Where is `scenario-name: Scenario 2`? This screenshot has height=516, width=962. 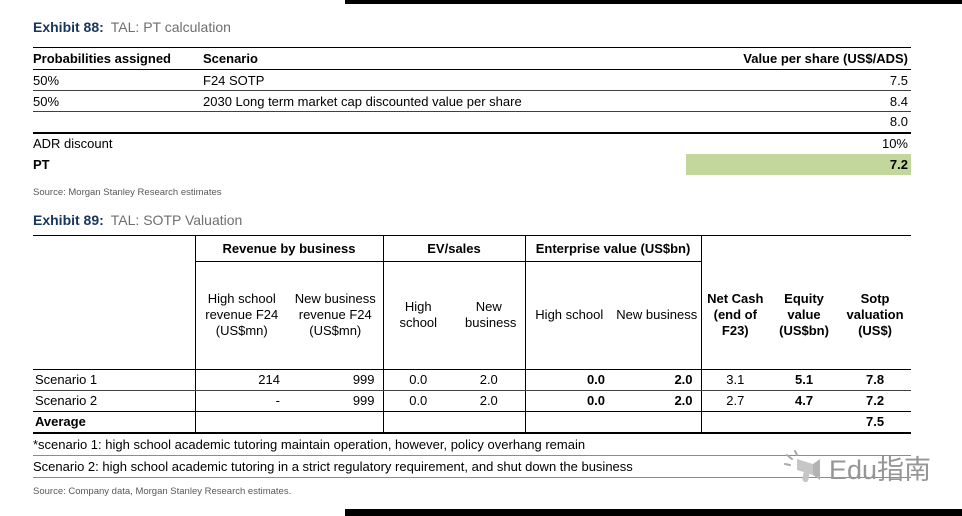 scenario-name: Scenario 2 is located at coordinates (114, 401).